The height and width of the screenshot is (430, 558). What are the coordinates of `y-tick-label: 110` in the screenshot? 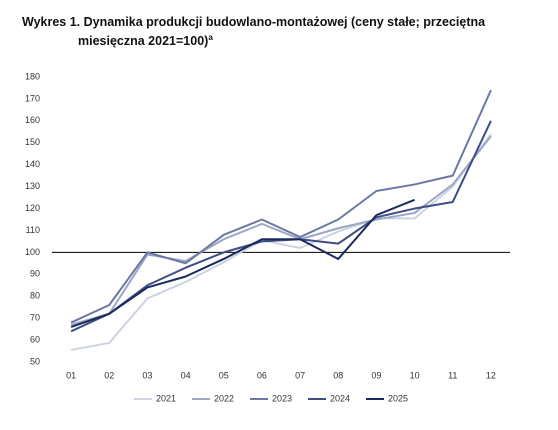 It's located at (33, 230).